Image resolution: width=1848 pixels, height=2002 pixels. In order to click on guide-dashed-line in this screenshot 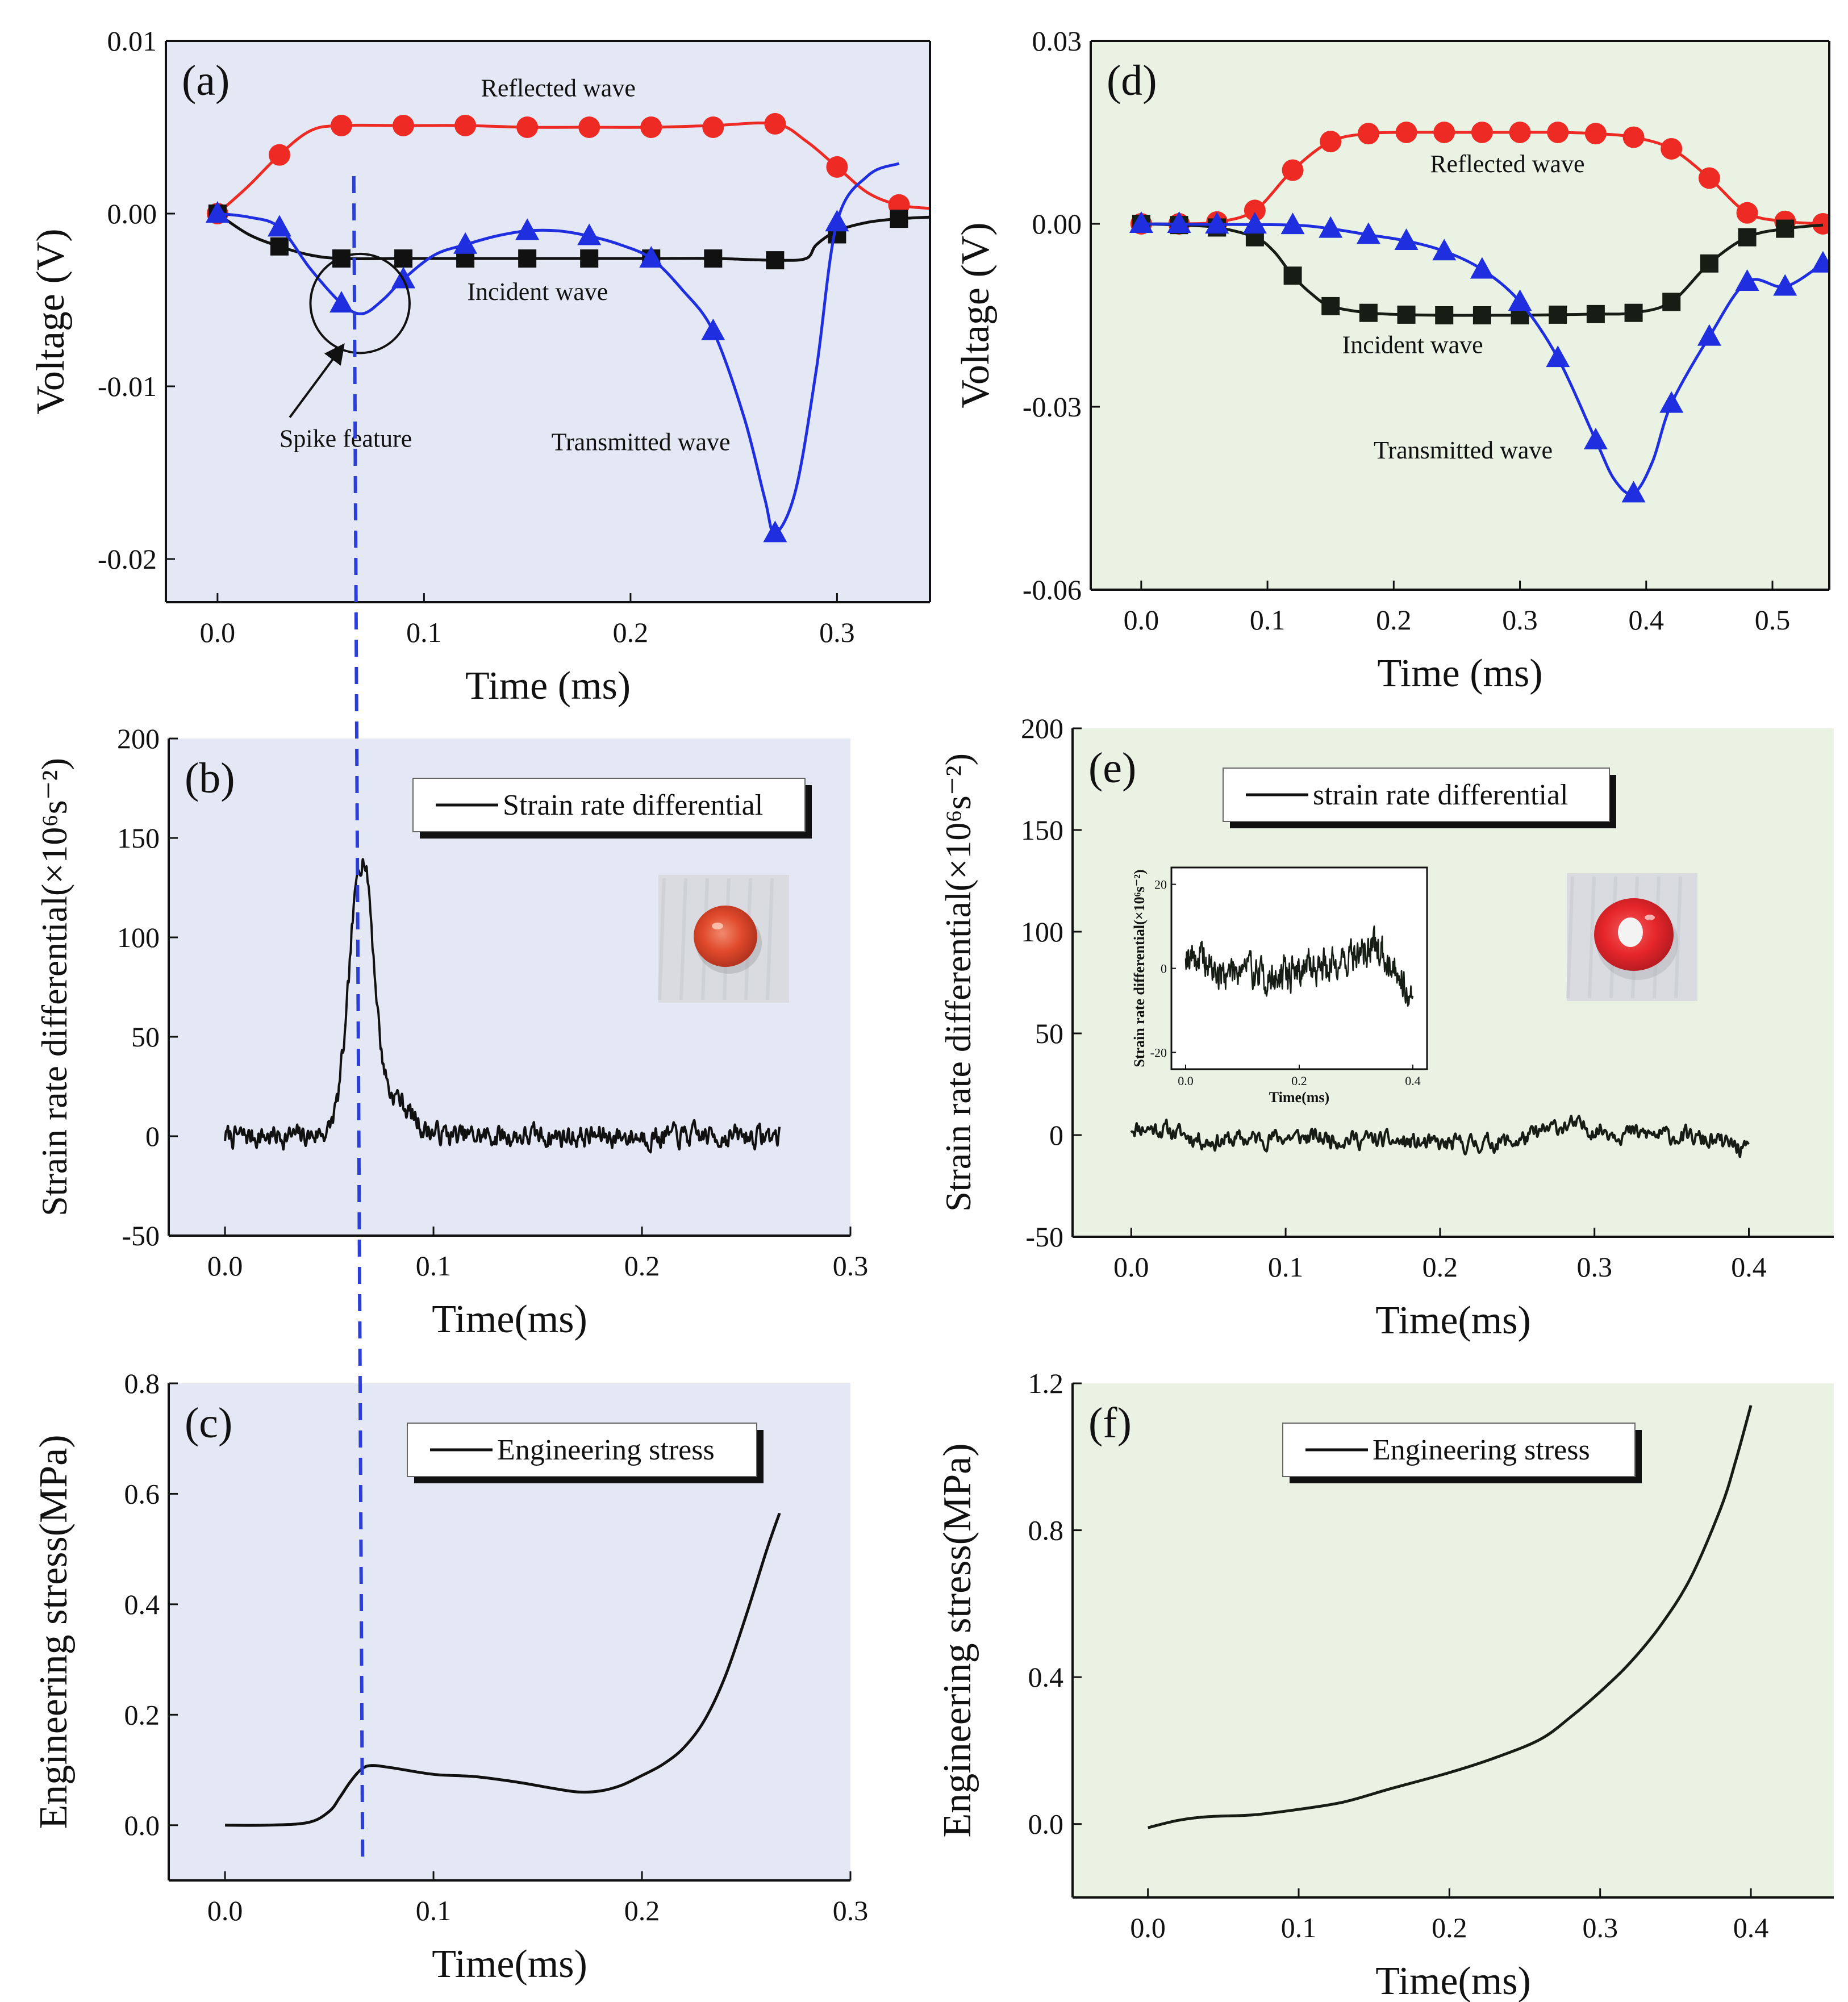, I will do `click(358, 1017)`.